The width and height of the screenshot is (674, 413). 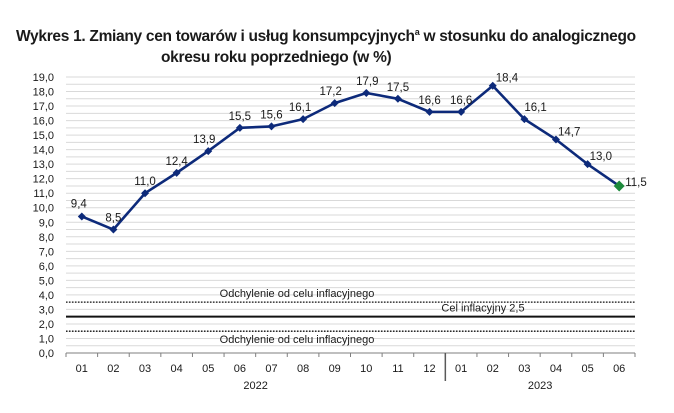 What do you see at coordinates (46, 238) in the screenshot?
I see `y-tick-label: 8,0` at bounding box center [46, 238].